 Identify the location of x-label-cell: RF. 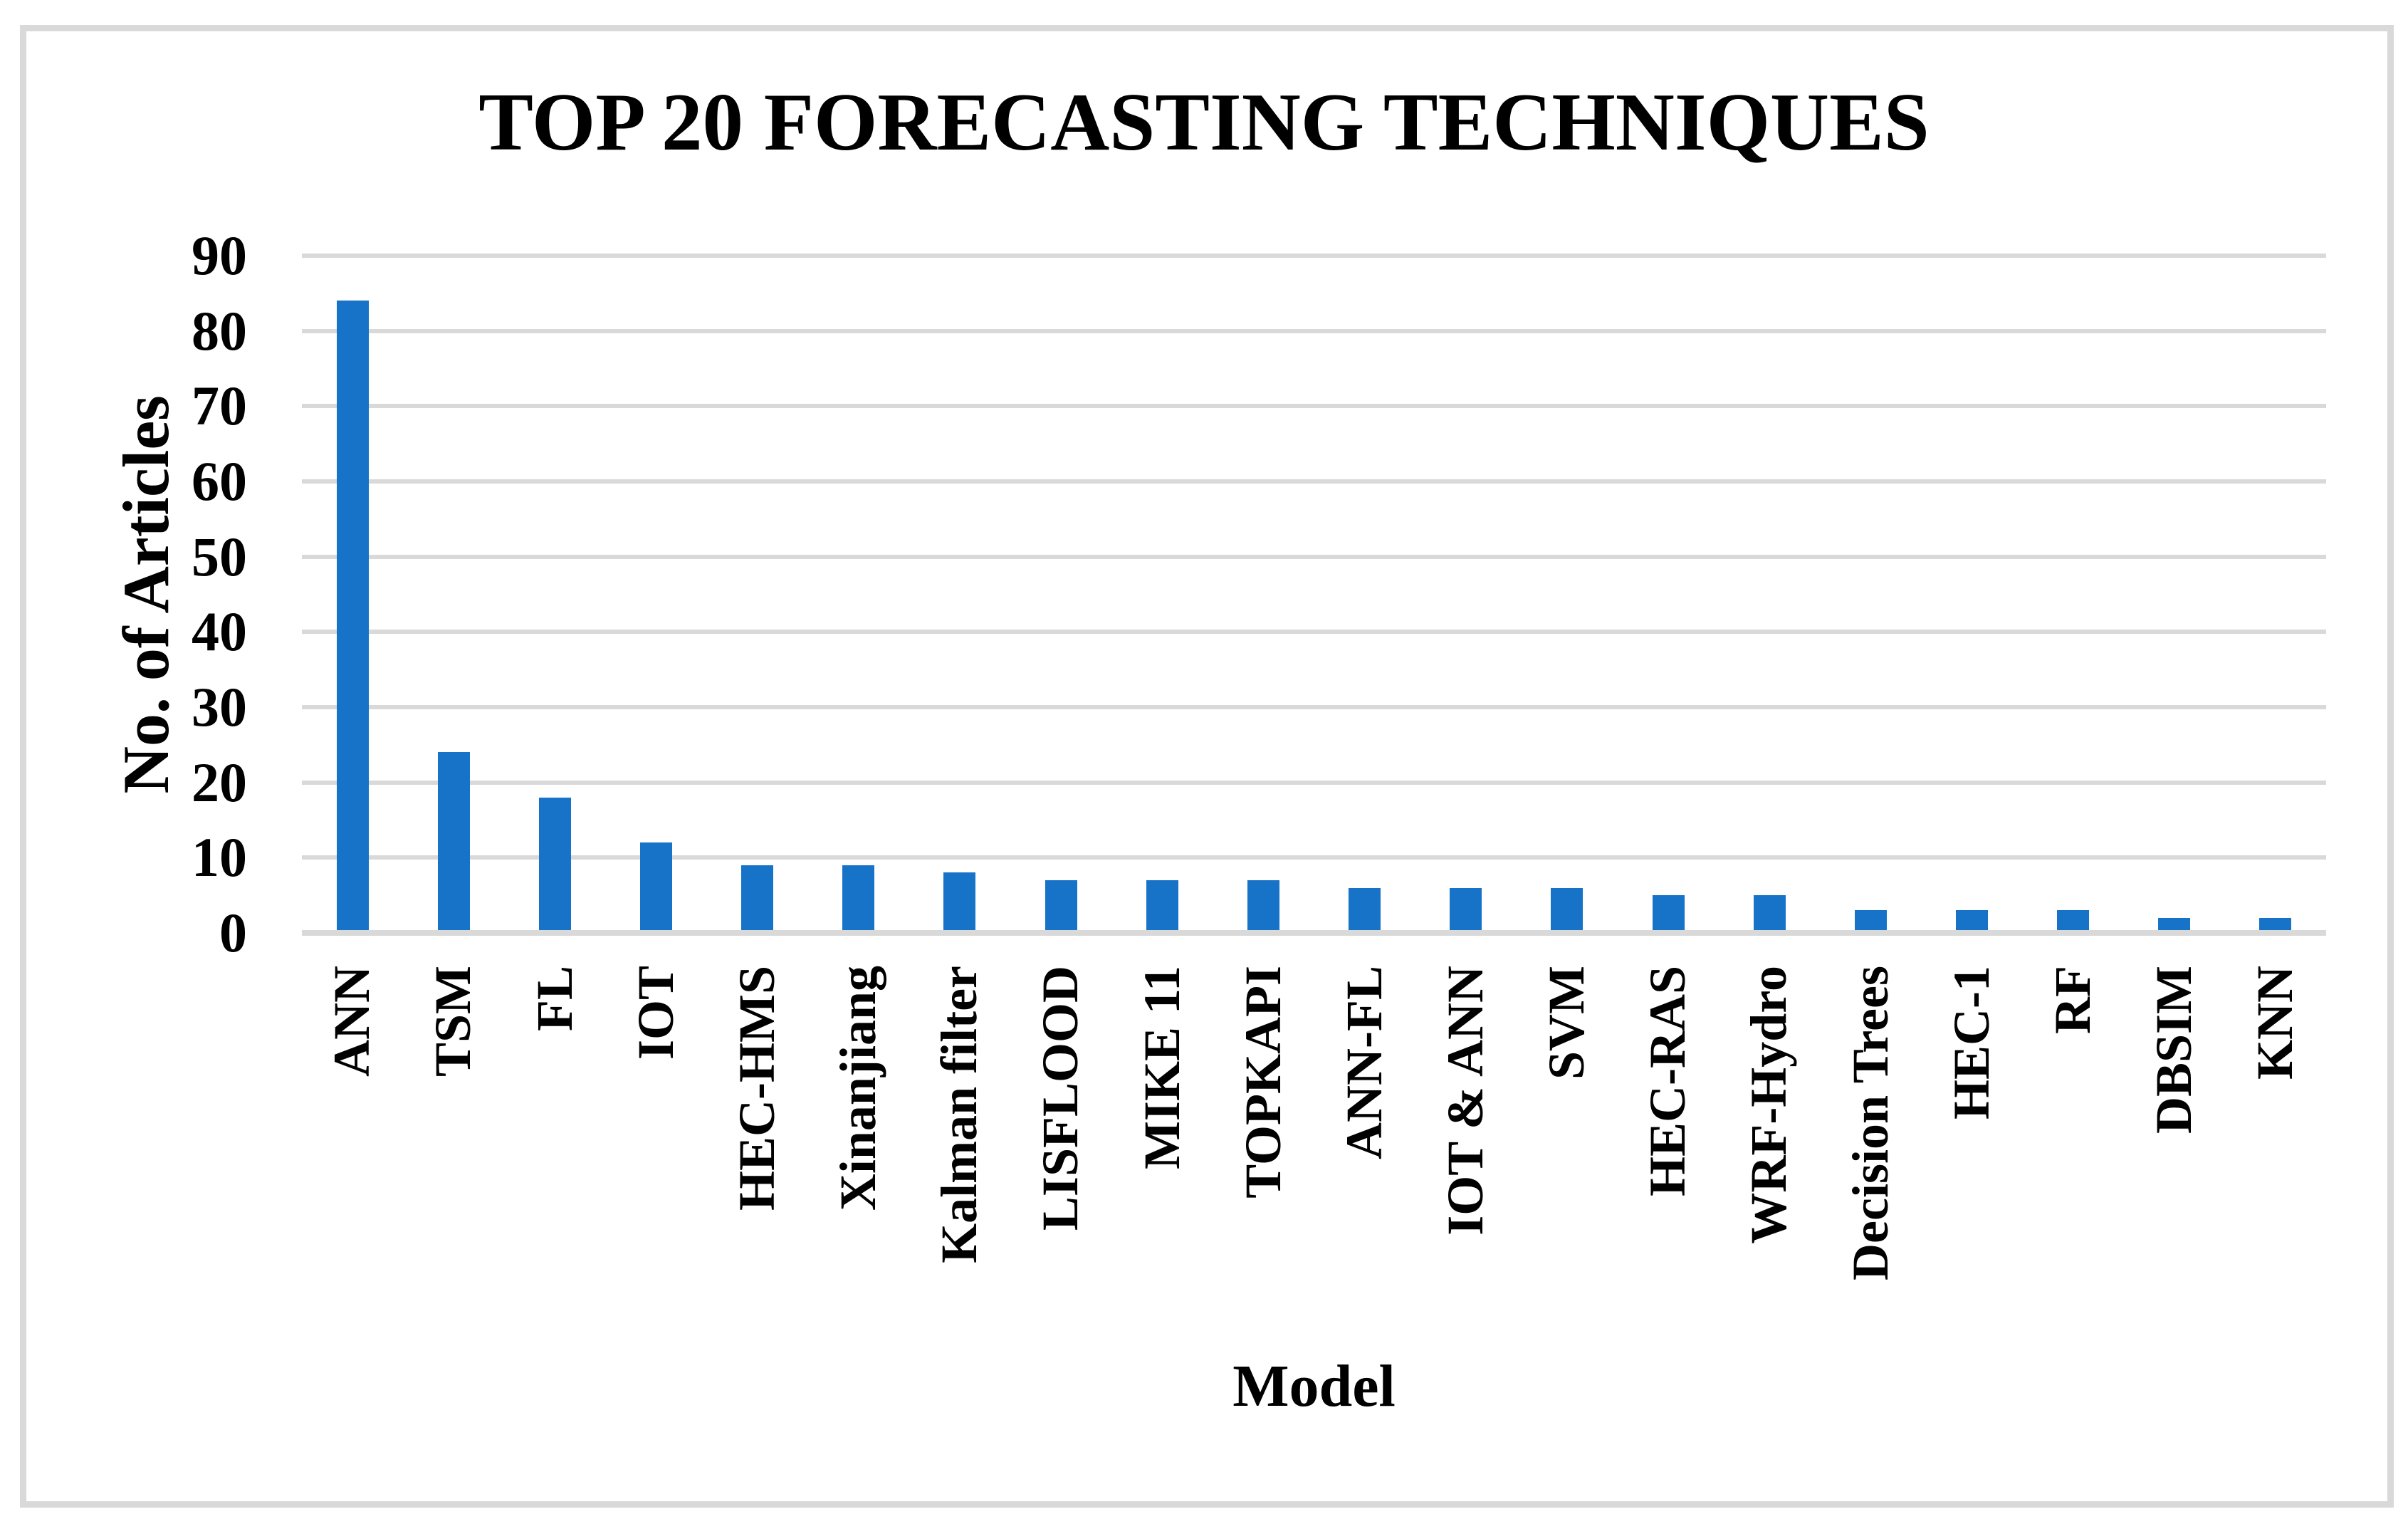
(2073, 1172).